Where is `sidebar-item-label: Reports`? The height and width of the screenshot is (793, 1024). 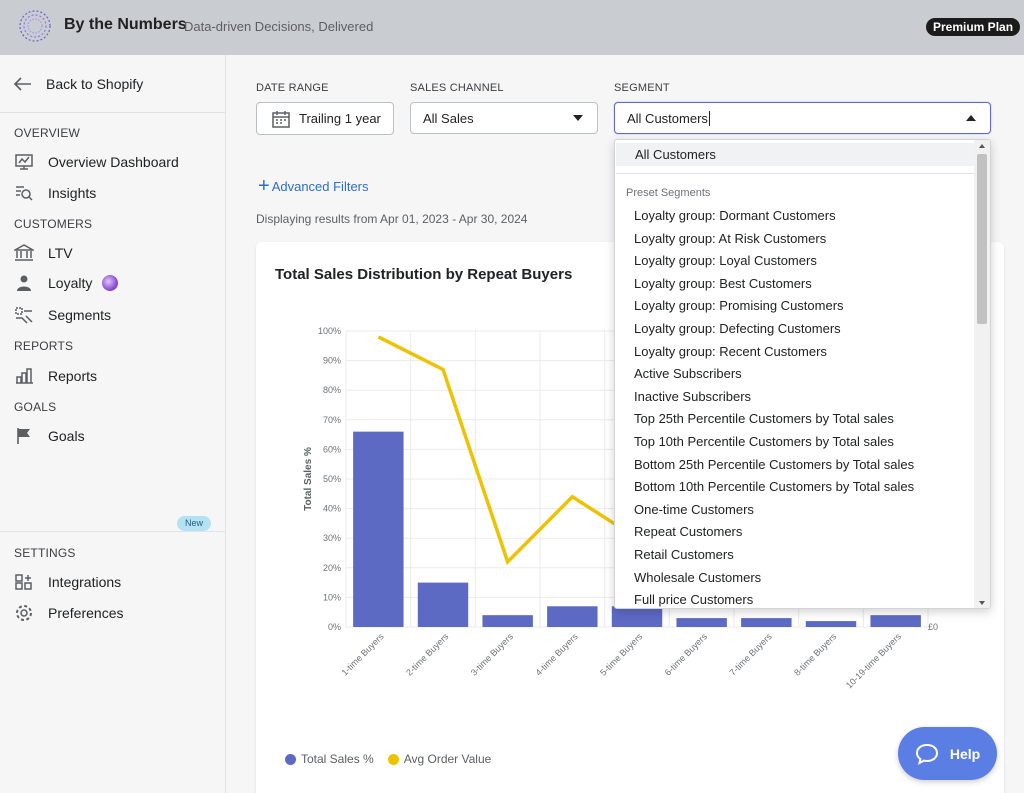 sidebar-item-label: Reports is located at coordinates (73, 376).